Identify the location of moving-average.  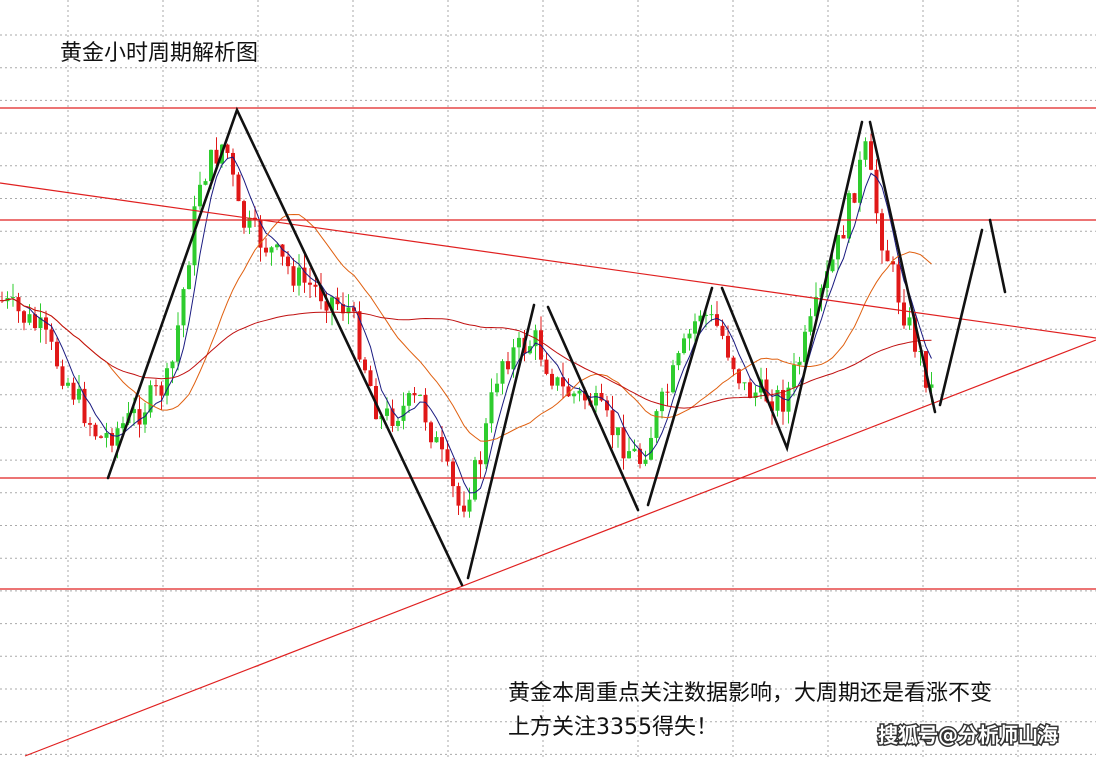
(466, 353).